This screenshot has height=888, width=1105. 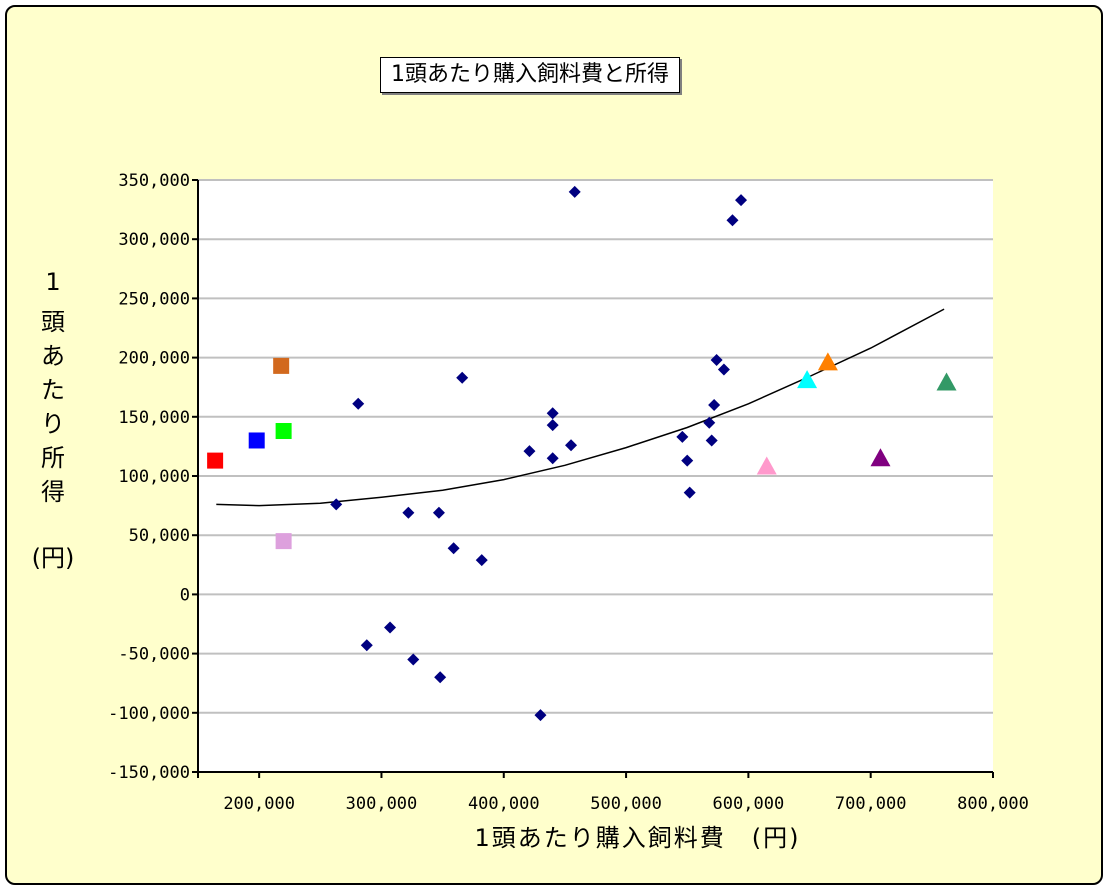 I want to click on y-axis-label-char: た, so click(x=53, y=390).